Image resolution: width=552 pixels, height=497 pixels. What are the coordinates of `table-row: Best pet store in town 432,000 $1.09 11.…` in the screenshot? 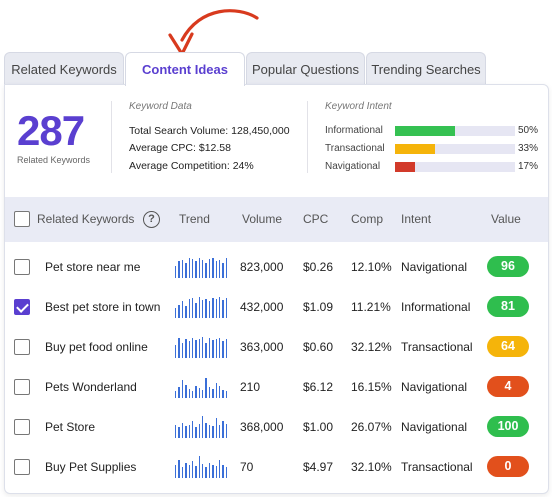 It's located at (276, 307).